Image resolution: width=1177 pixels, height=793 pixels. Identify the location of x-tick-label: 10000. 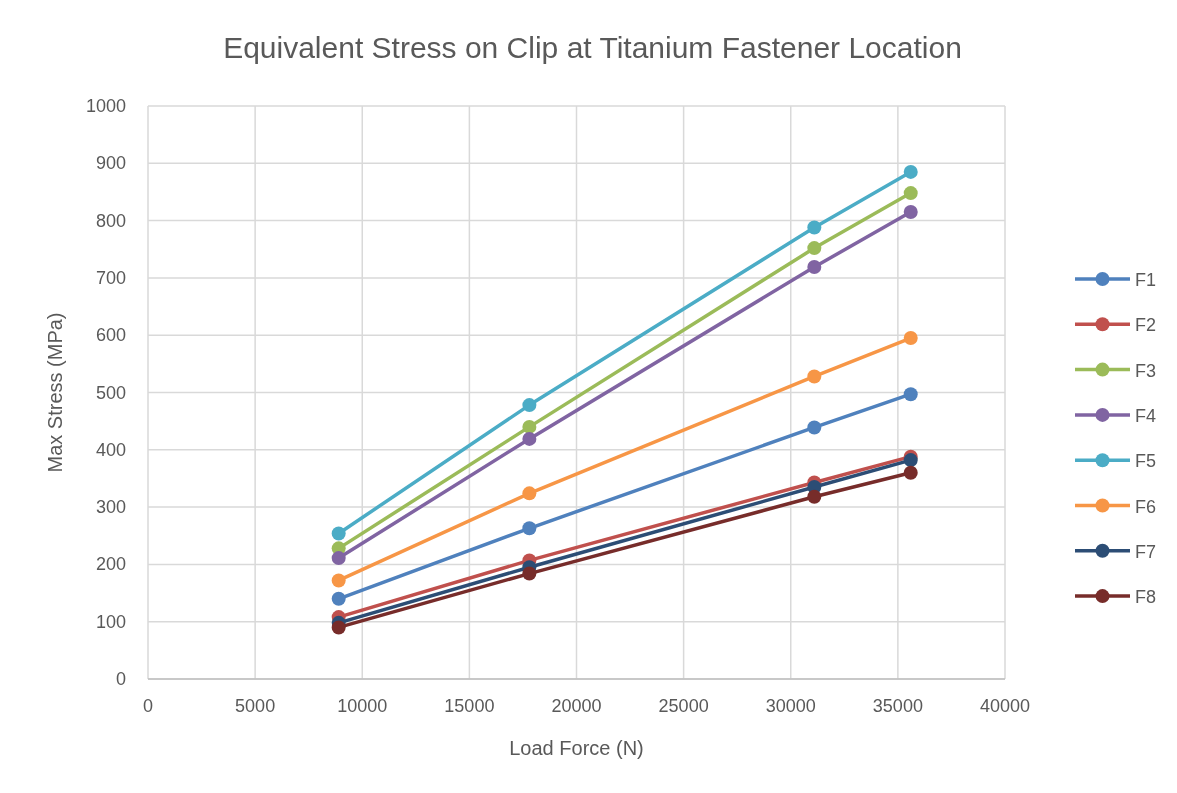
(362, 706).